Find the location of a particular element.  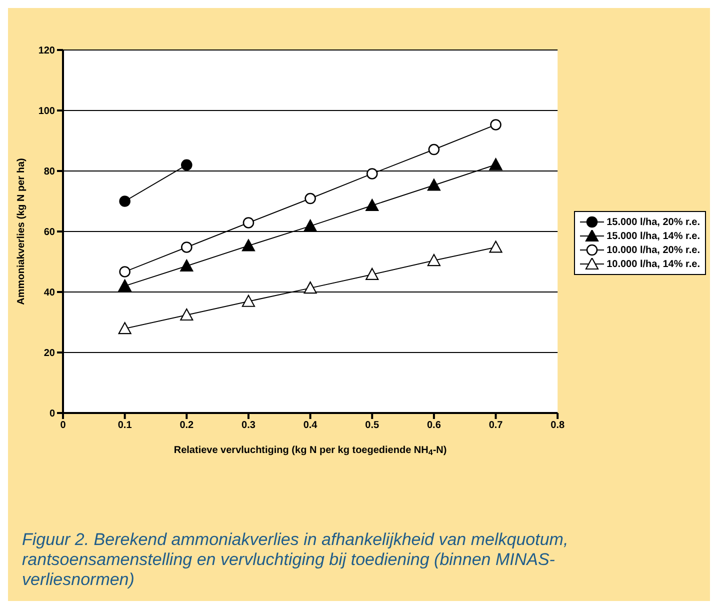

x-tick-label: 0.5 is located at coordinates (372, 426).